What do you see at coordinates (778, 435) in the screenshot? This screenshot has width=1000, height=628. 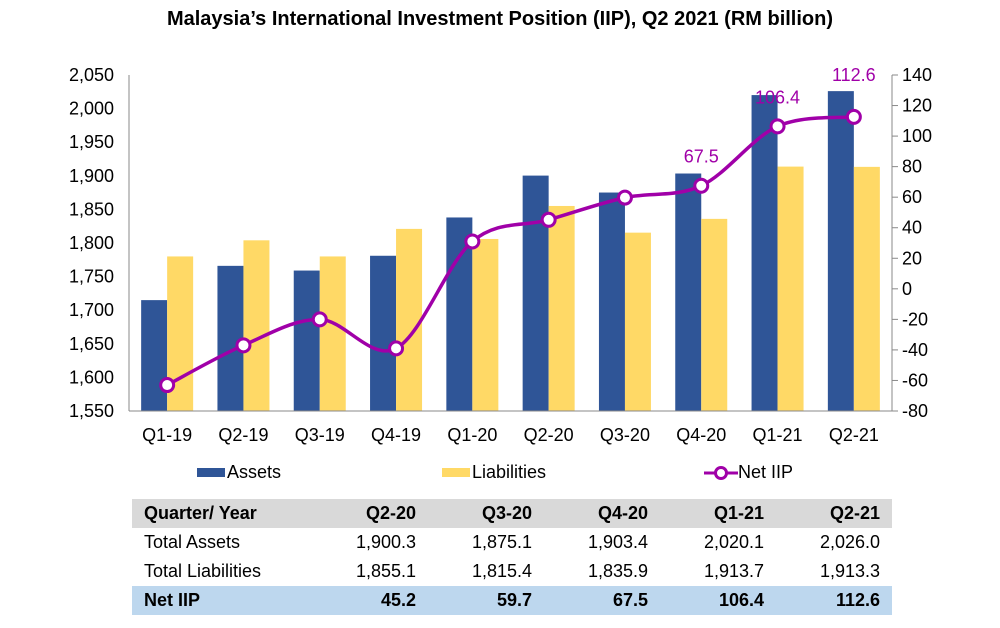 I see `x-tick-label: Q1-21` at bounding box center [778, 435].